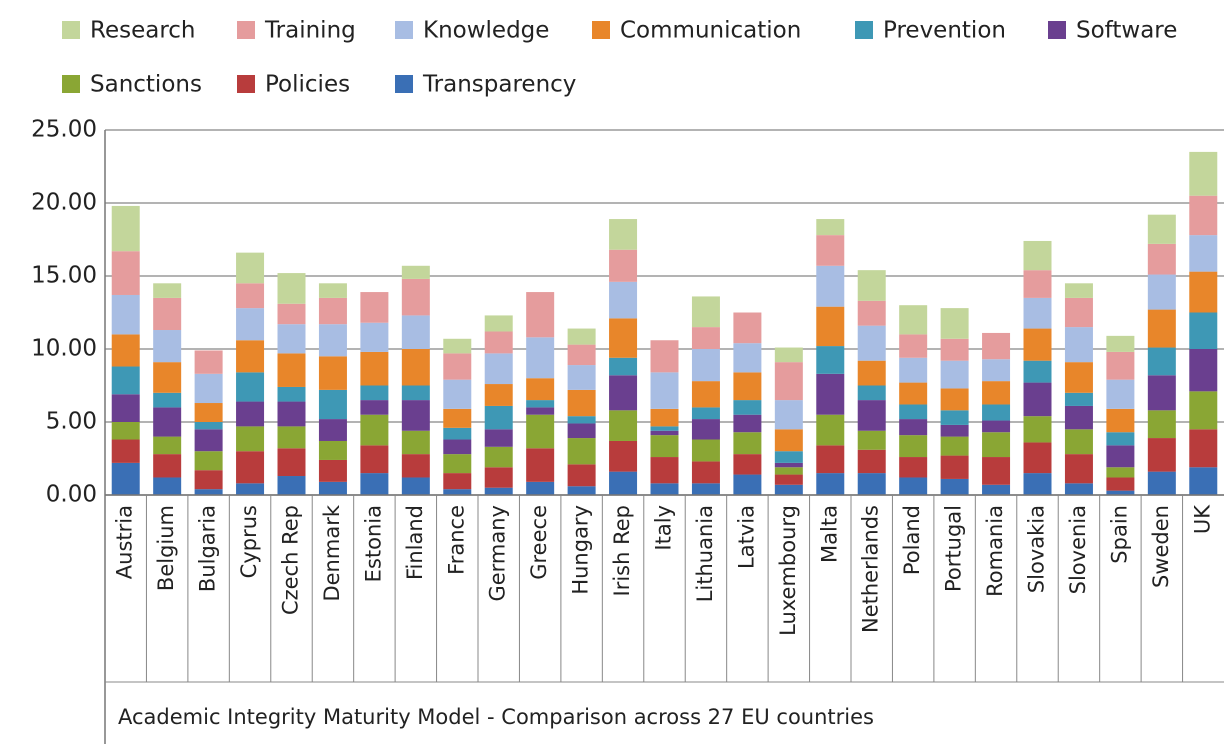  I want to click on legend-label: Research, so click(143, 31).